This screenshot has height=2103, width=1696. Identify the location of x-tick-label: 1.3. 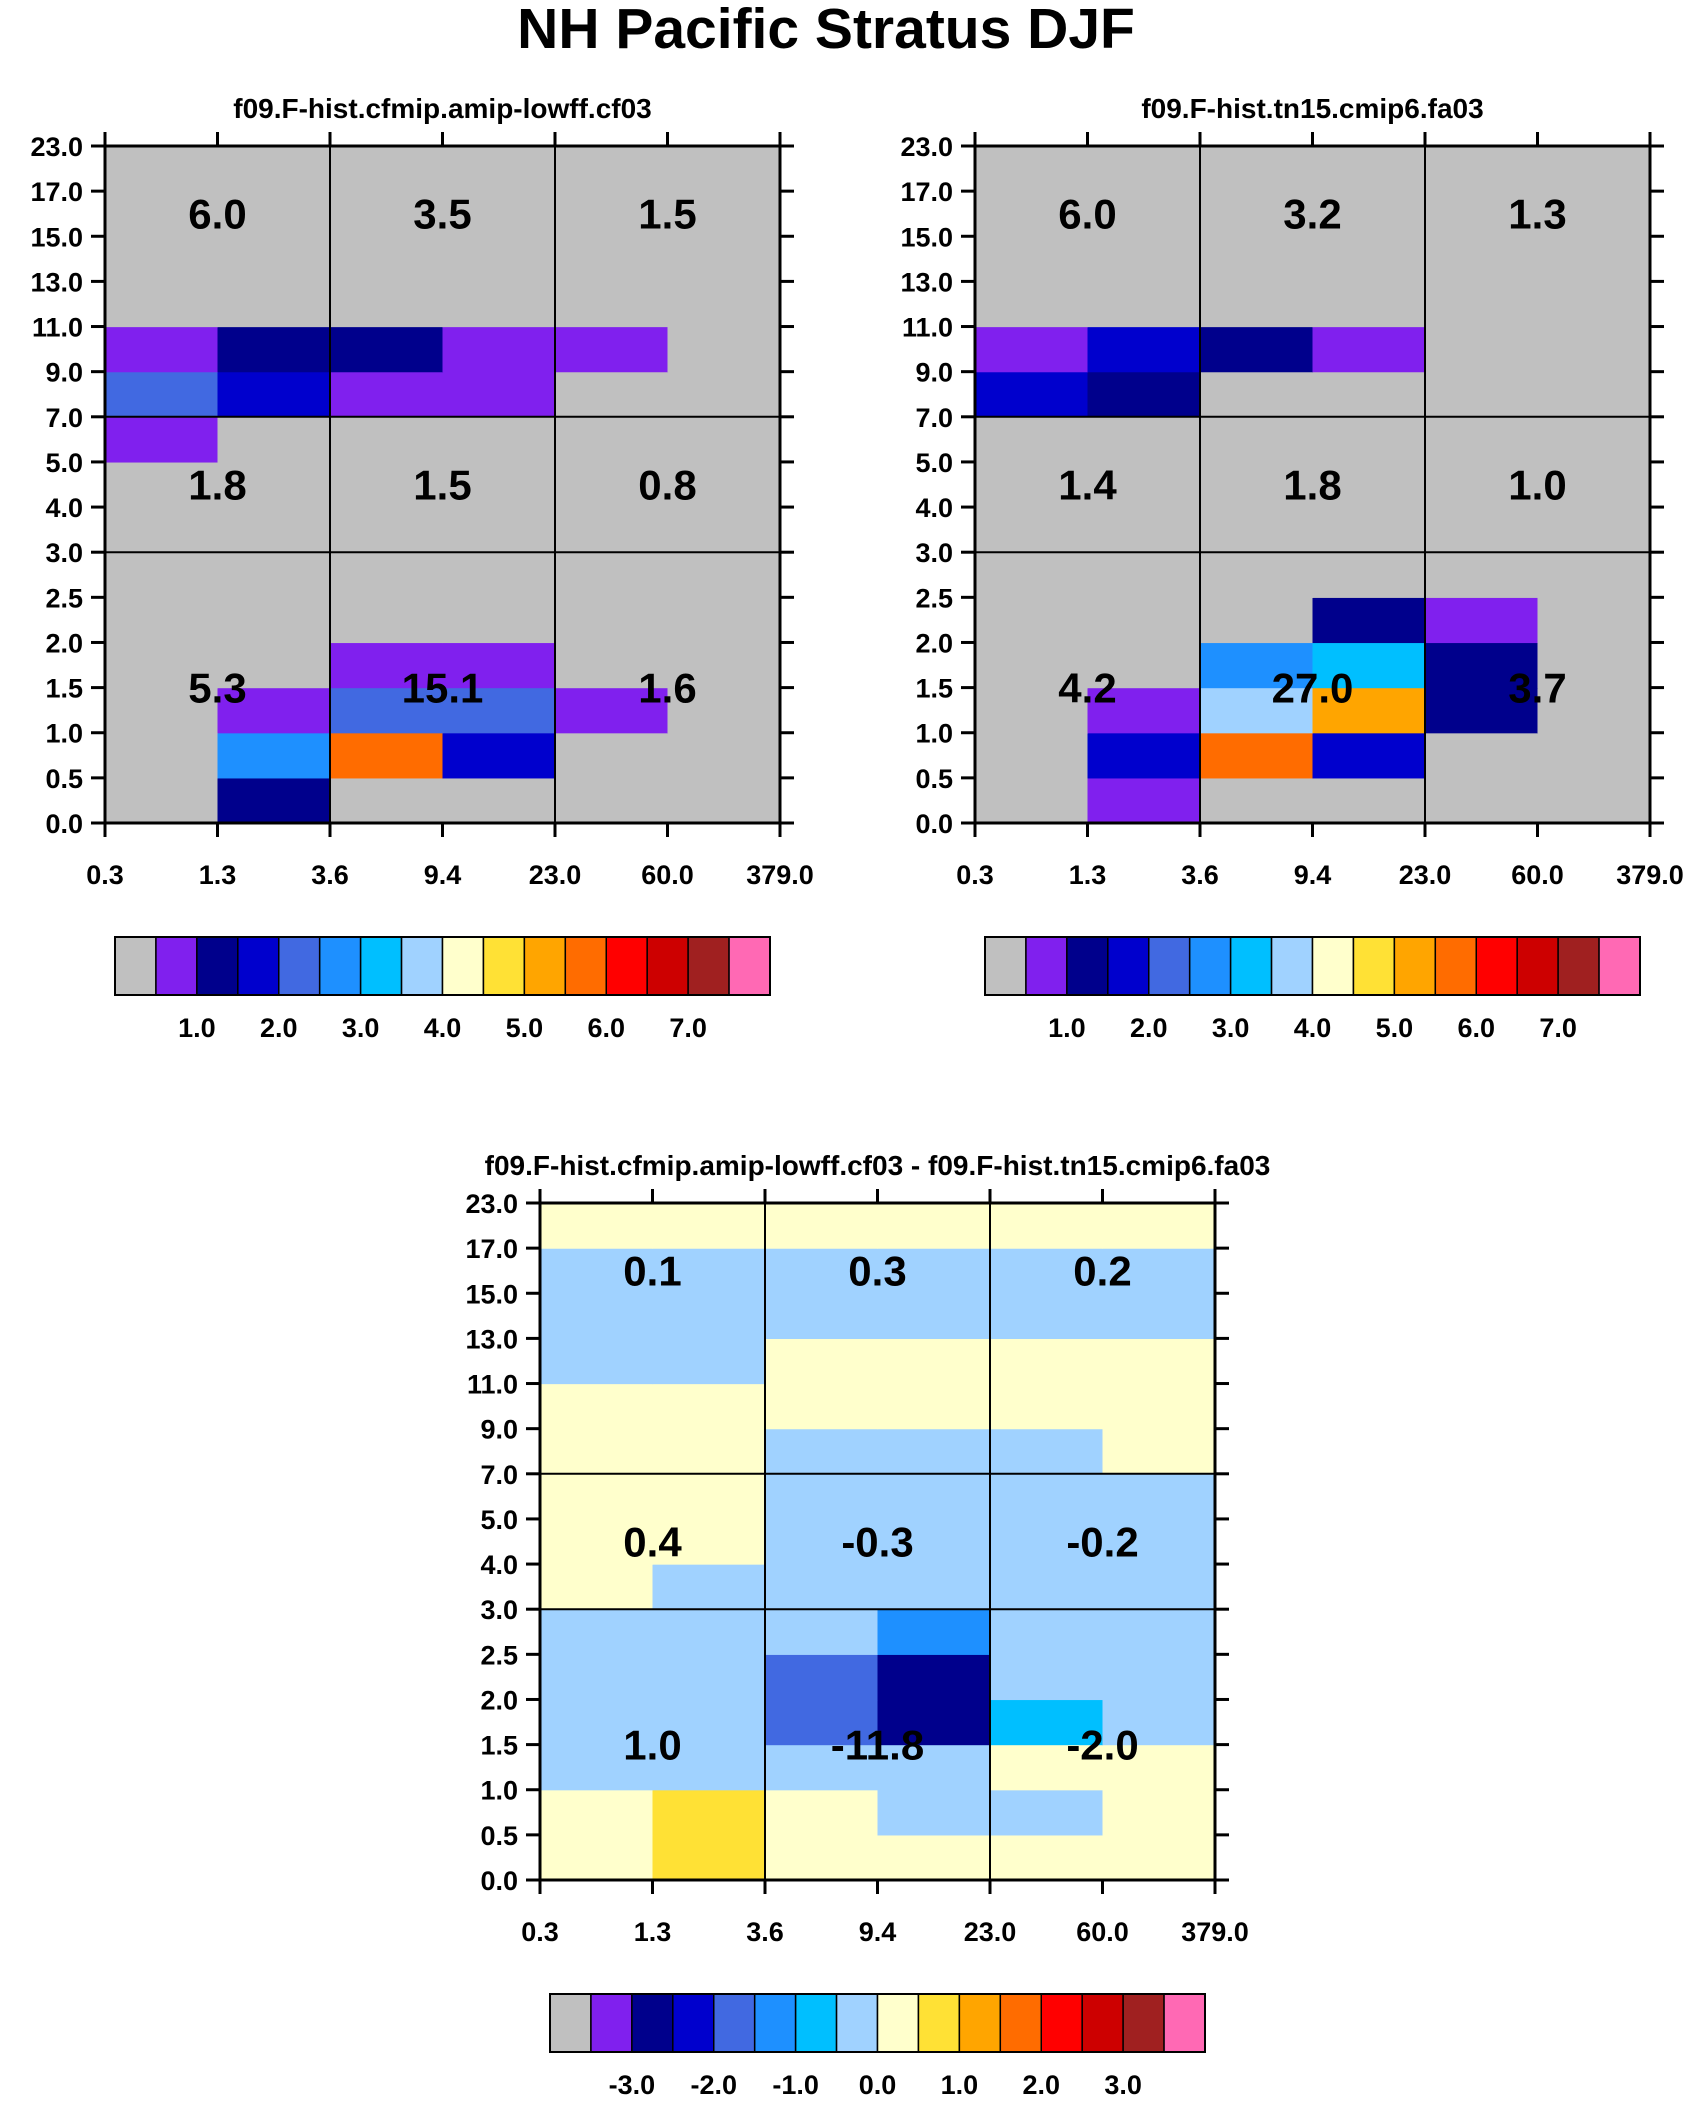
(218, 875).